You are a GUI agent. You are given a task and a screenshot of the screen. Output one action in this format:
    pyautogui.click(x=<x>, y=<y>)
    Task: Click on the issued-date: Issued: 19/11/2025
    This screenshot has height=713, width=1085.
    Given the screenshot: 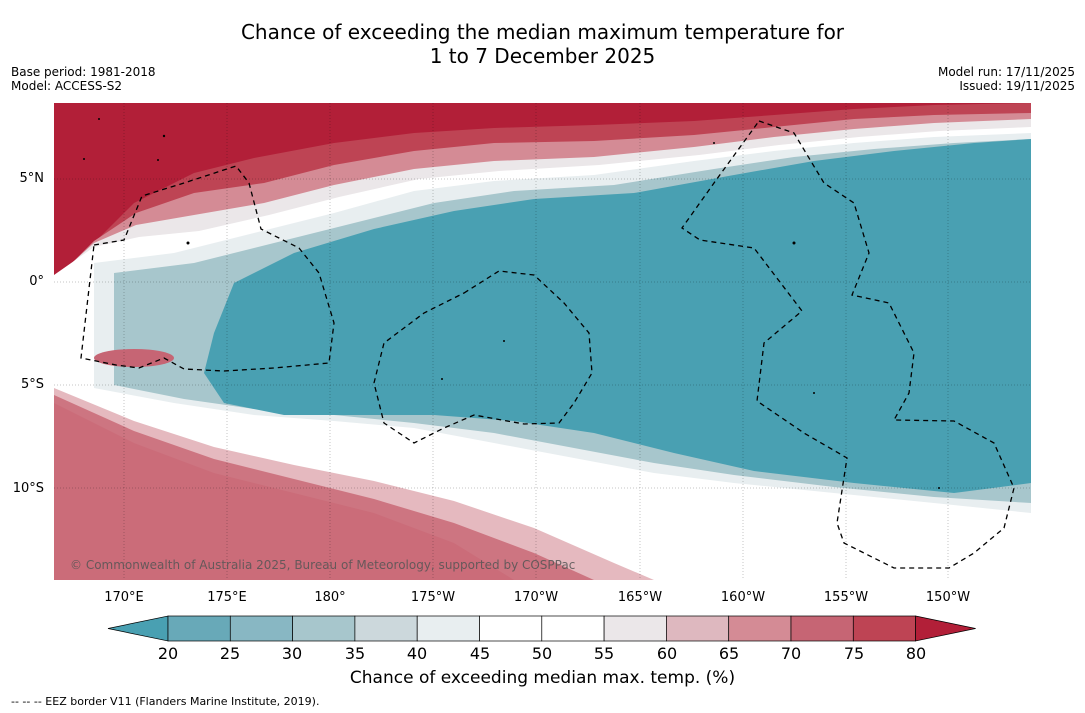 What is the action you would take?
    pyautogui.click(x=1017, y=86)
    